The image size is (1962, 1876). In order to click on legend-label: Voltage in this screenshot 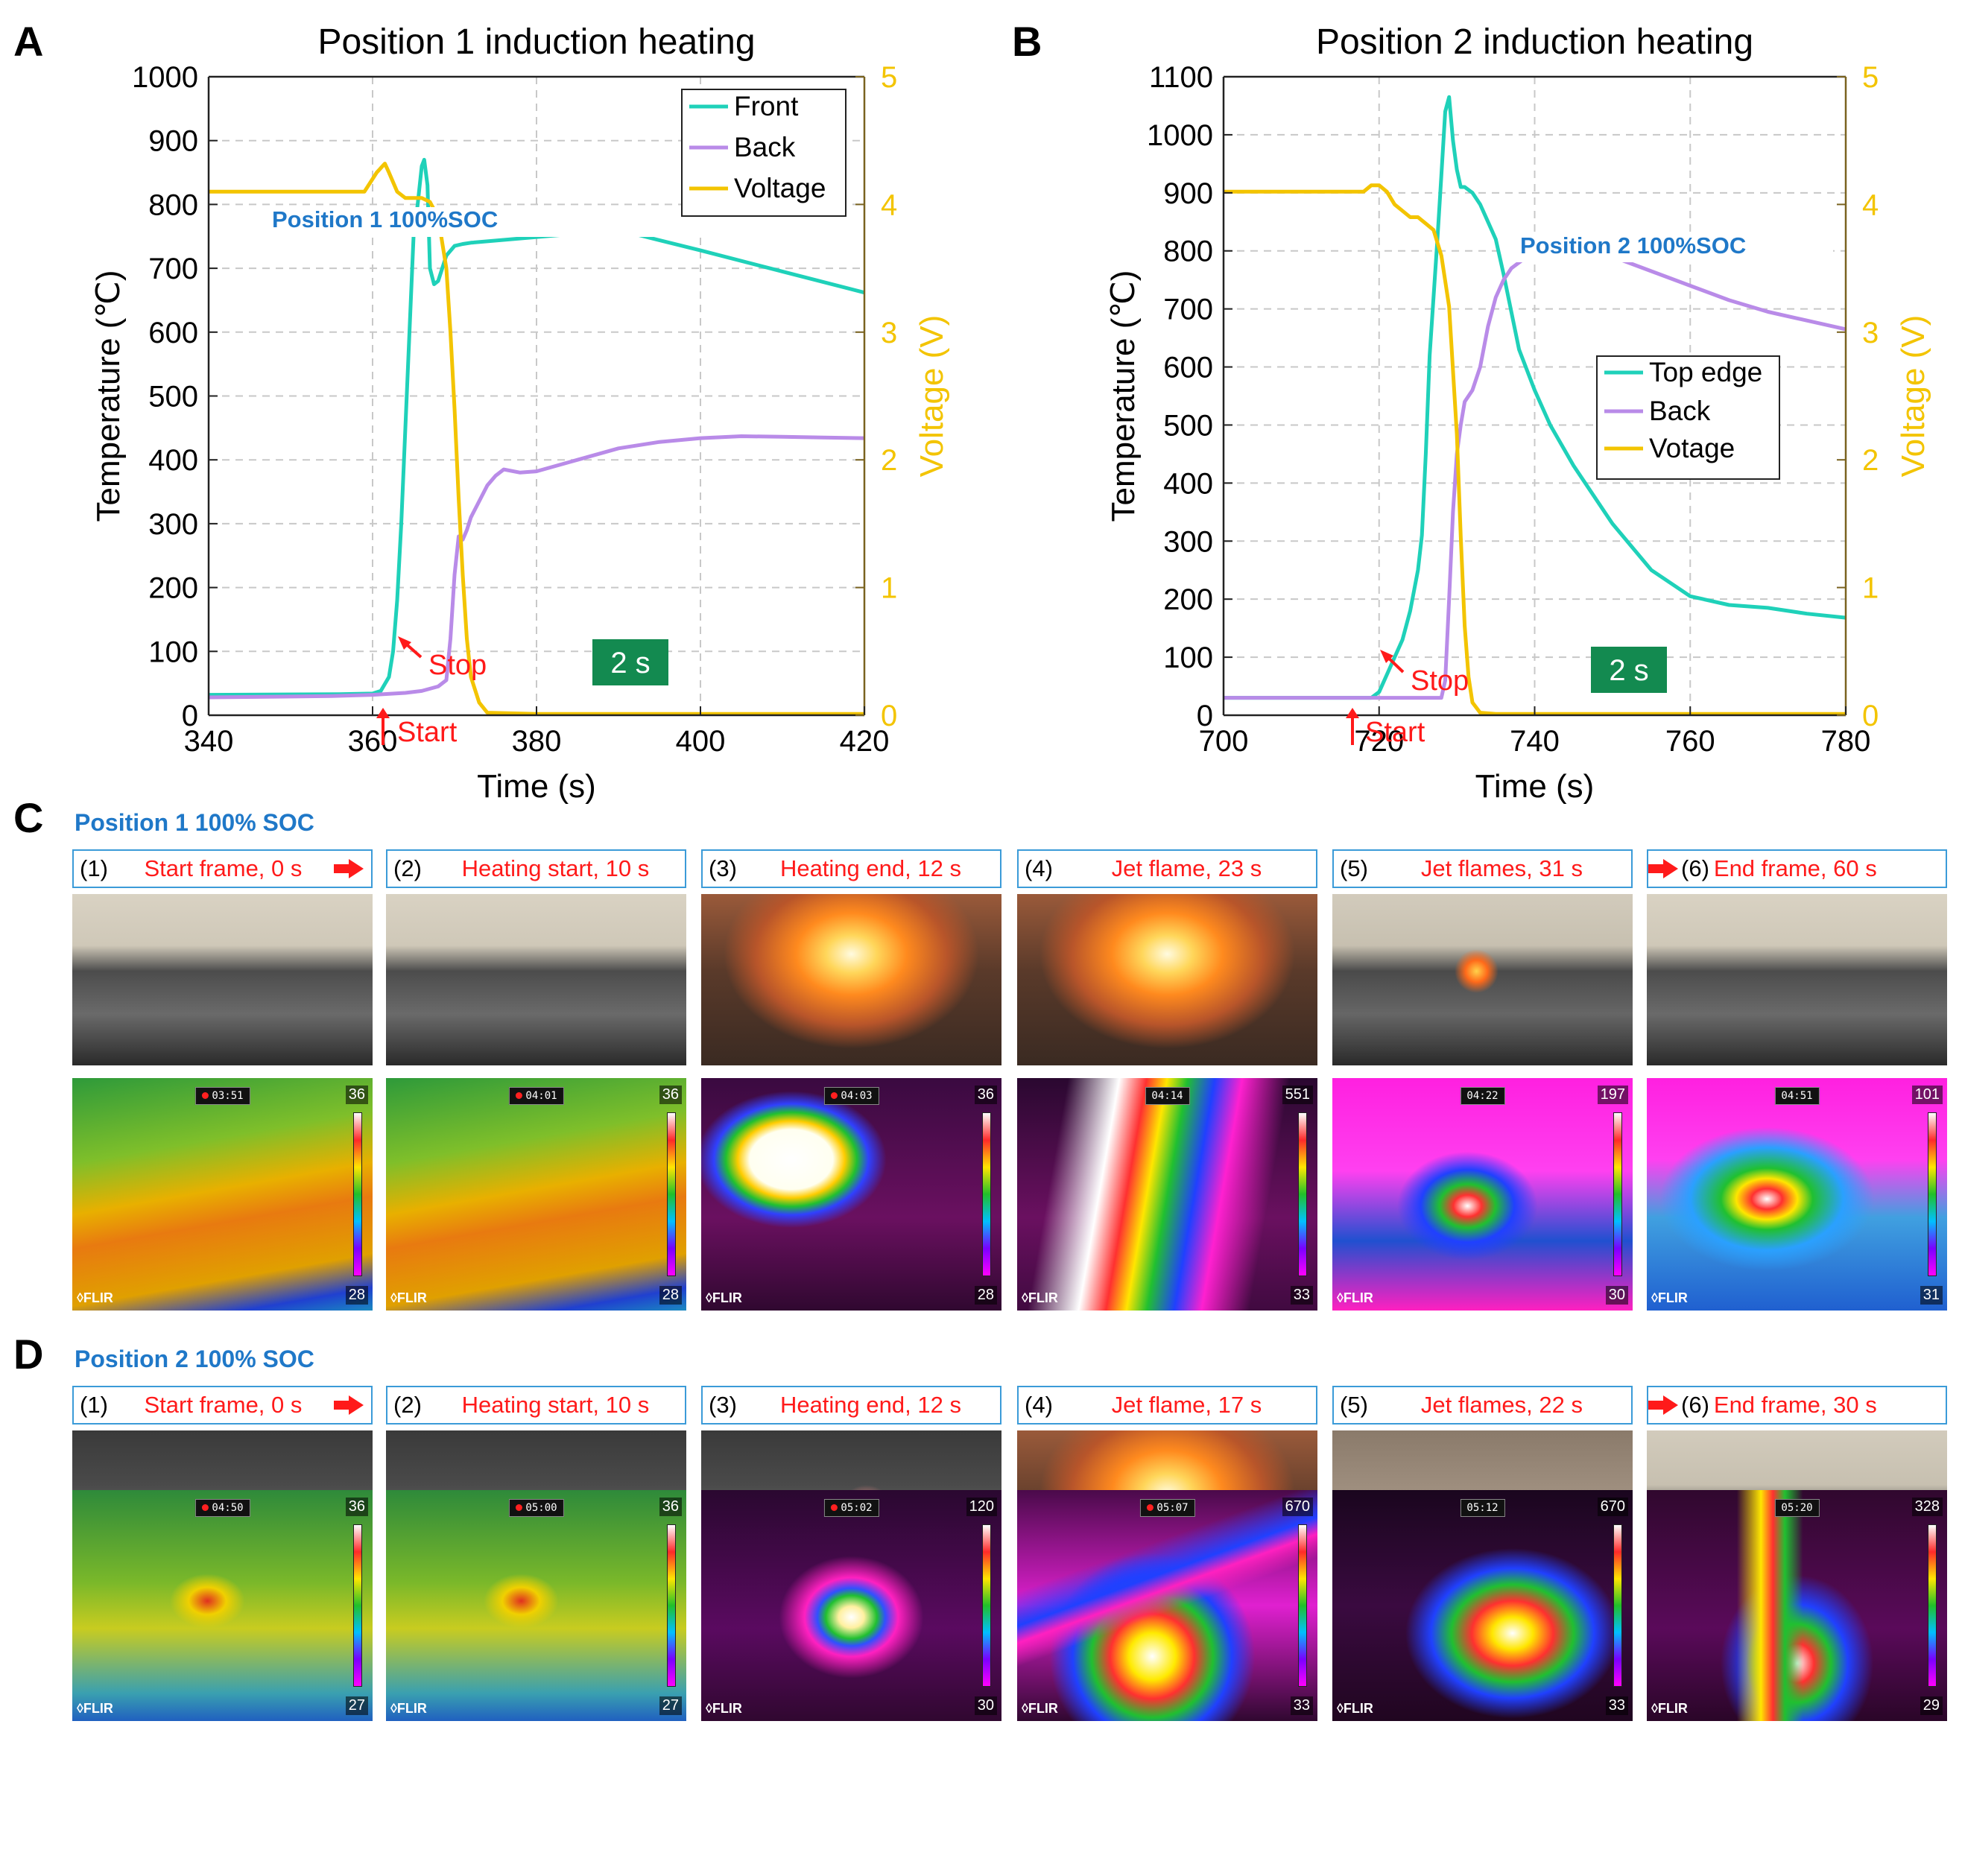, I will do `click(780, 188)`.